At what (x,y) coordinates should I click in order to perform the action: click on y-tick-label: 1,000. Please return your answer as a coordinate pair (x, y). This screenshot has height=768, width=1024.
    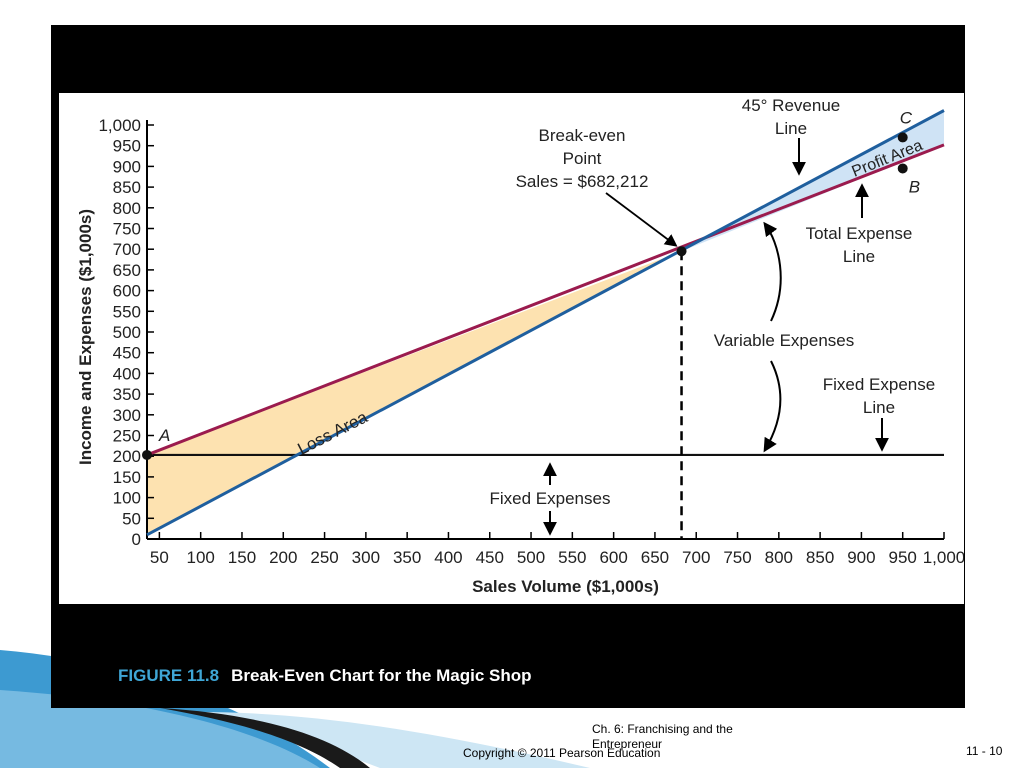
    Looking at the image, I should click on (119, 125).